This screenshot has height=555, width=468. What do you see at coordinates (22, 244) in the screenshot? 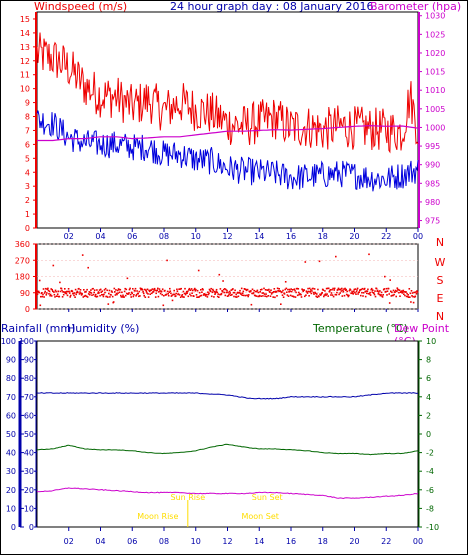
I see `direction-tick-label: 360` at bounding box center [22, 244].